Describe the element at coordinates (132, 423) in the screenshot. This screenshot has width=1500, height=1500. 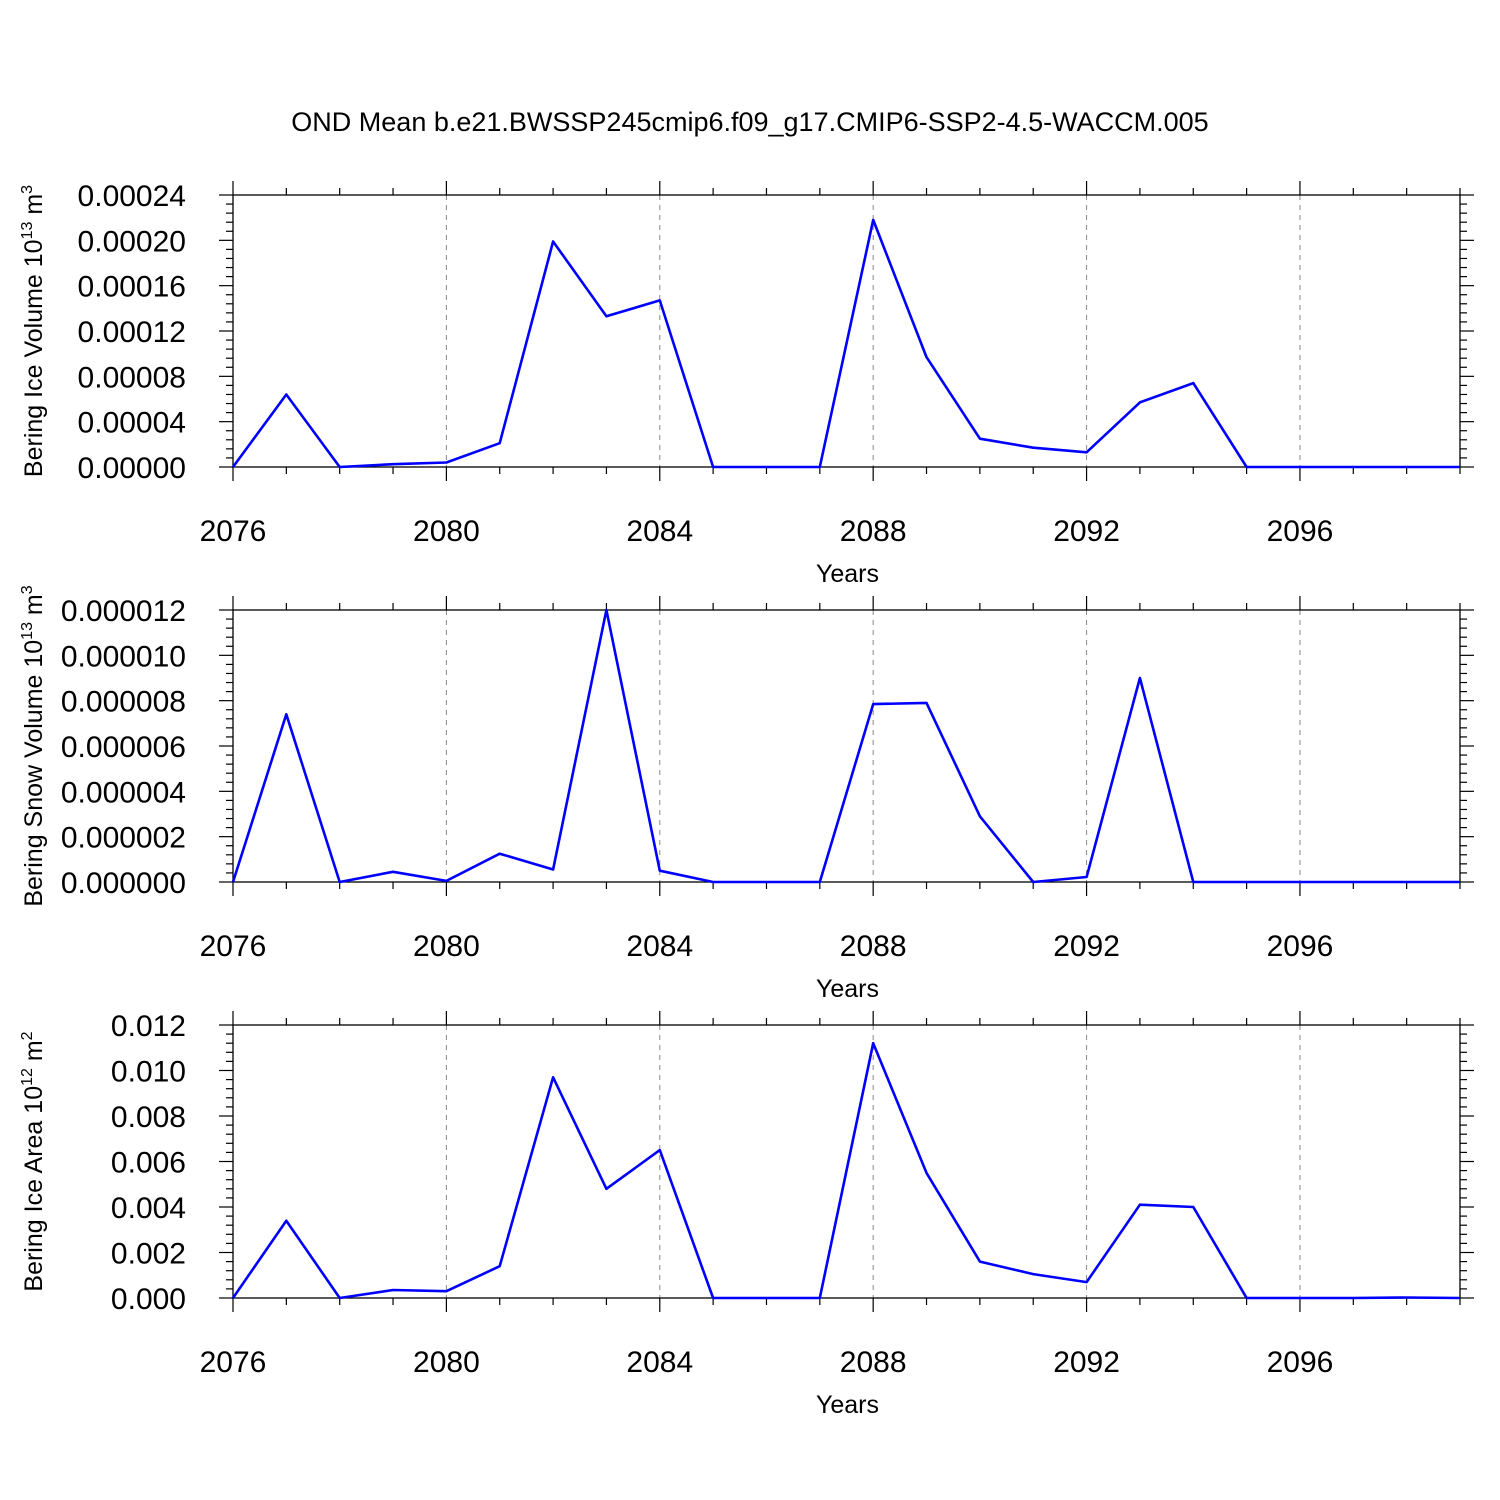
I see `y-tick-label: 0.00004` at that location.